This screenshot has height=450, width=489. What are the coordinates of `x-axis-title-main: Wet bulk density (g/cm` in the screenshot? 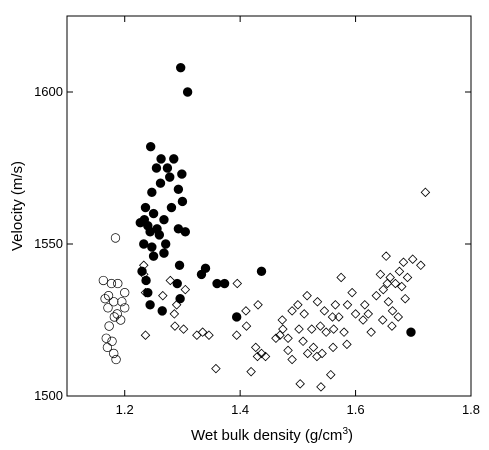 It's located at (266, 435).